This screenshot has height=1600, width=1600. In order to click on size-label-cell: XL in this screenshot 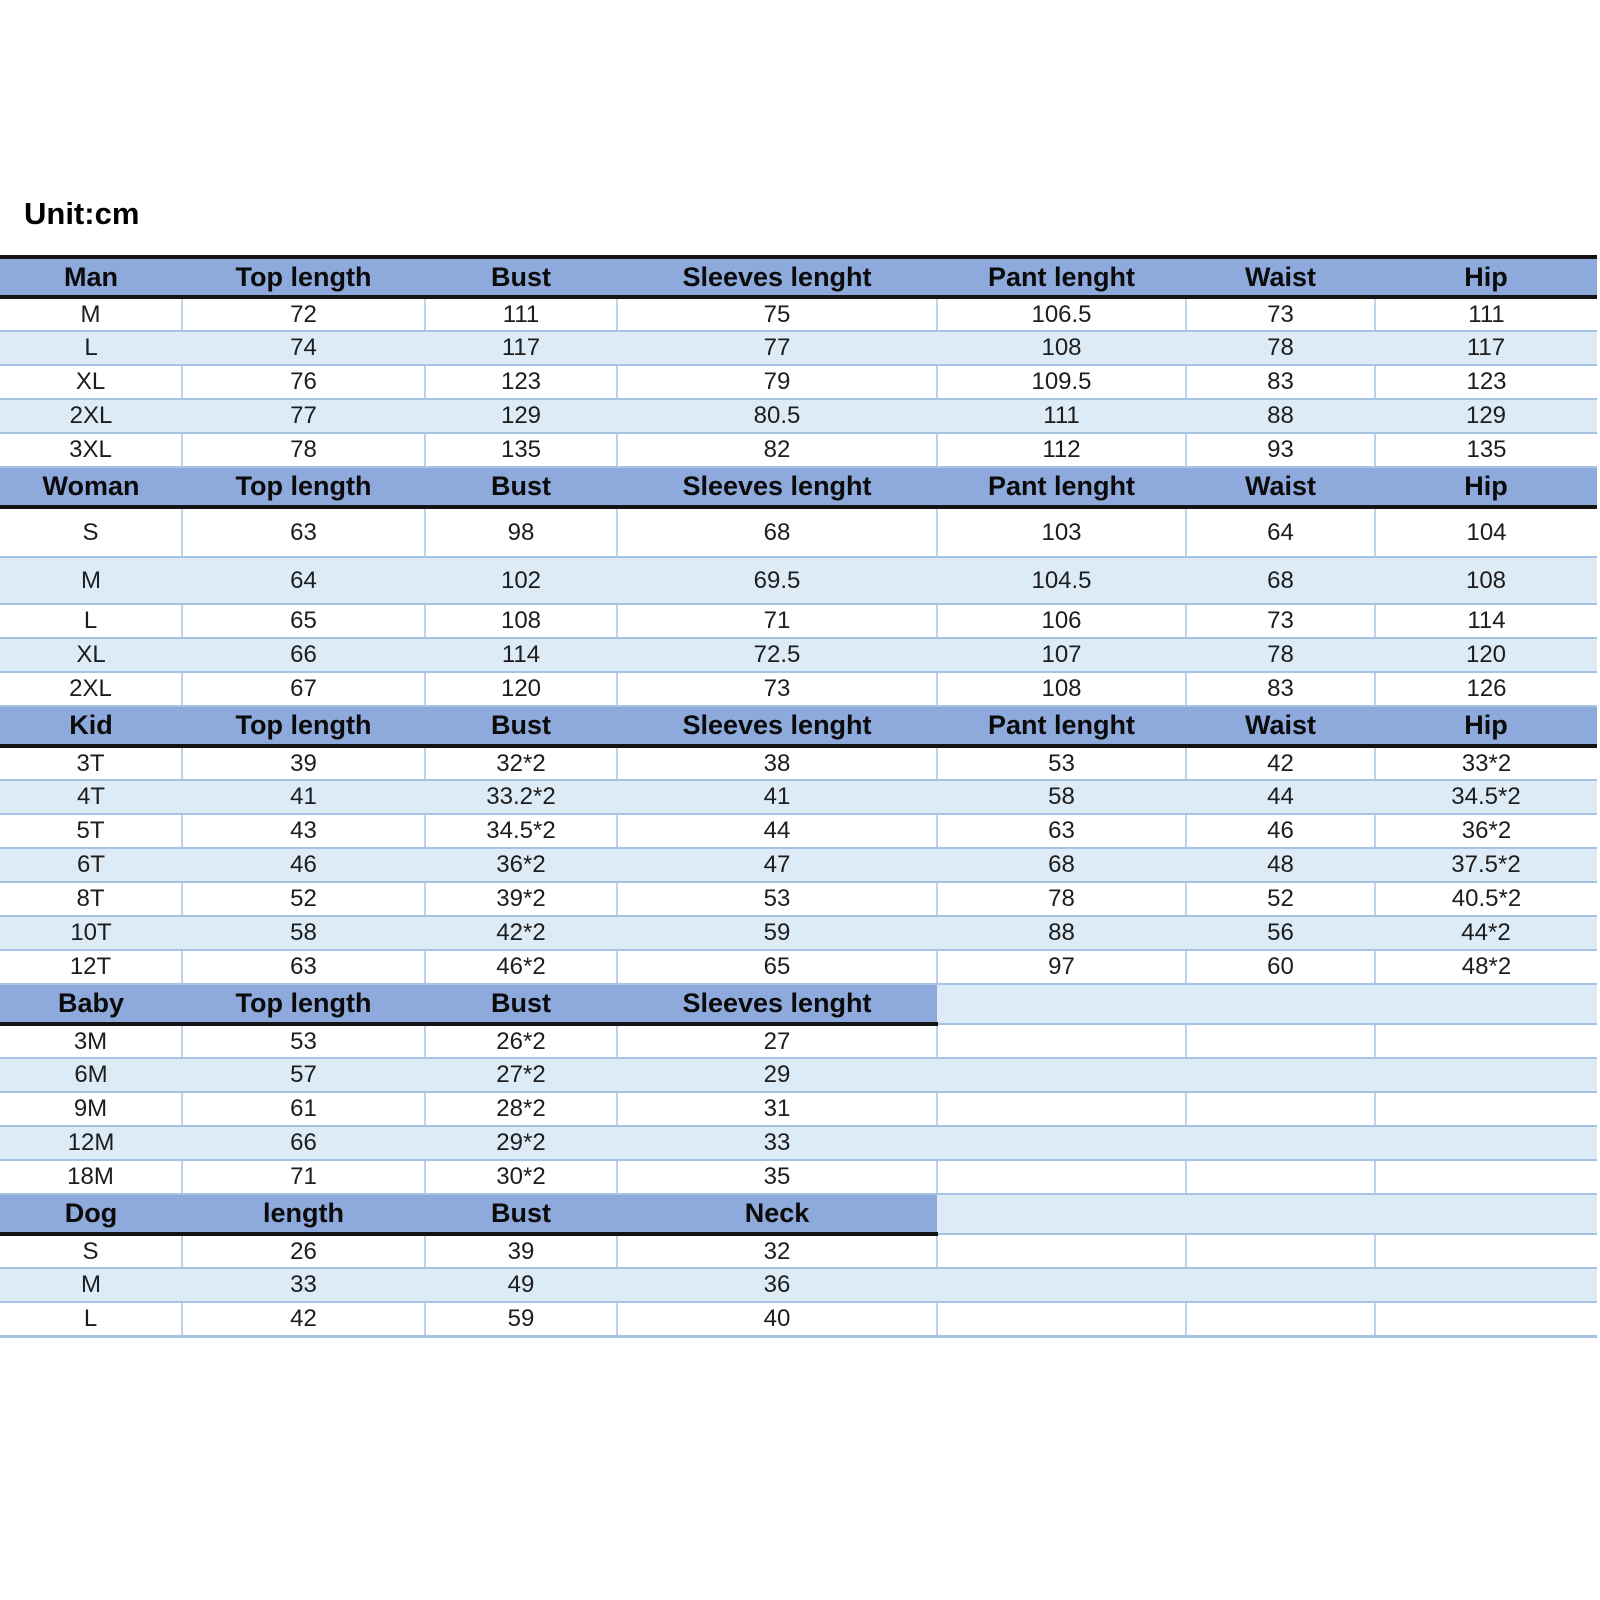, I will do `click(91, 382)`.